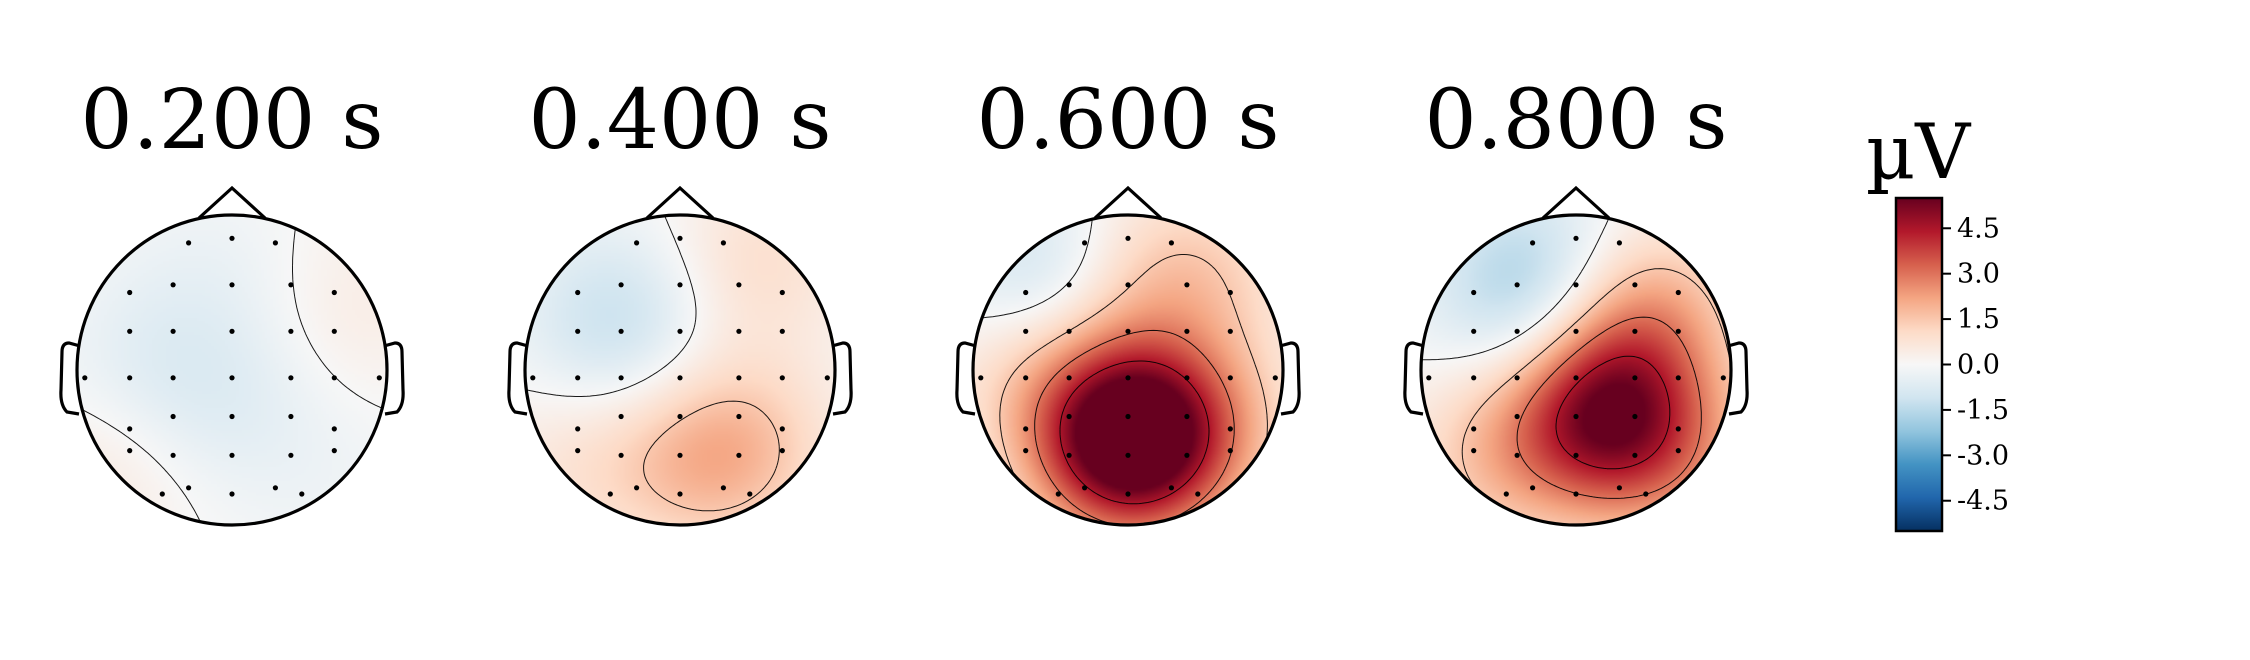 The image size is (2250, 660). What do you see at coordinates (1983, 455) in the screenshot?
I see `colorbar-tick-label: -3.0` at bounding box center [1983, 455].